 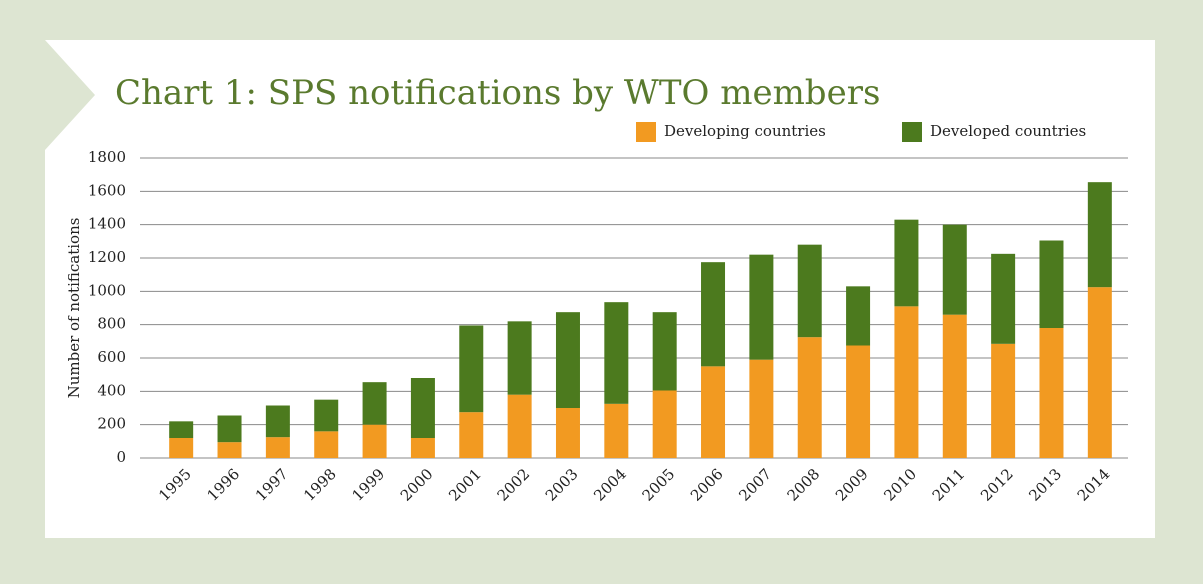 I want to click on y-tick-label: 1200, so click(x=107, y=257).